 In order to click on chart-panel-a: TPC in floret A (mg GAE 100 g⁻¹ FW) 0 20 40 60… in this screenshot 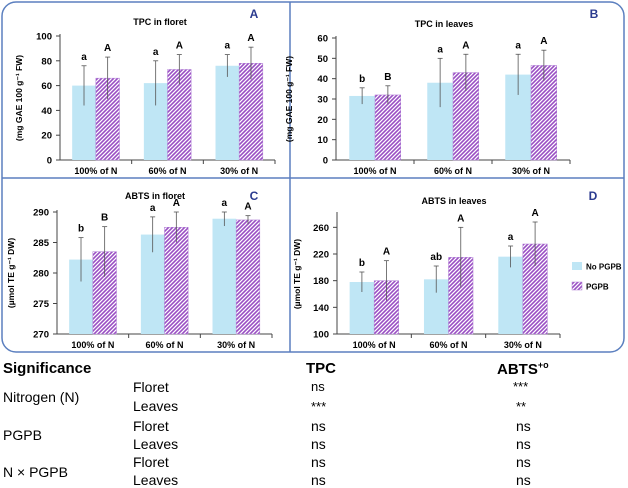, I will do `click(145, 91)`.